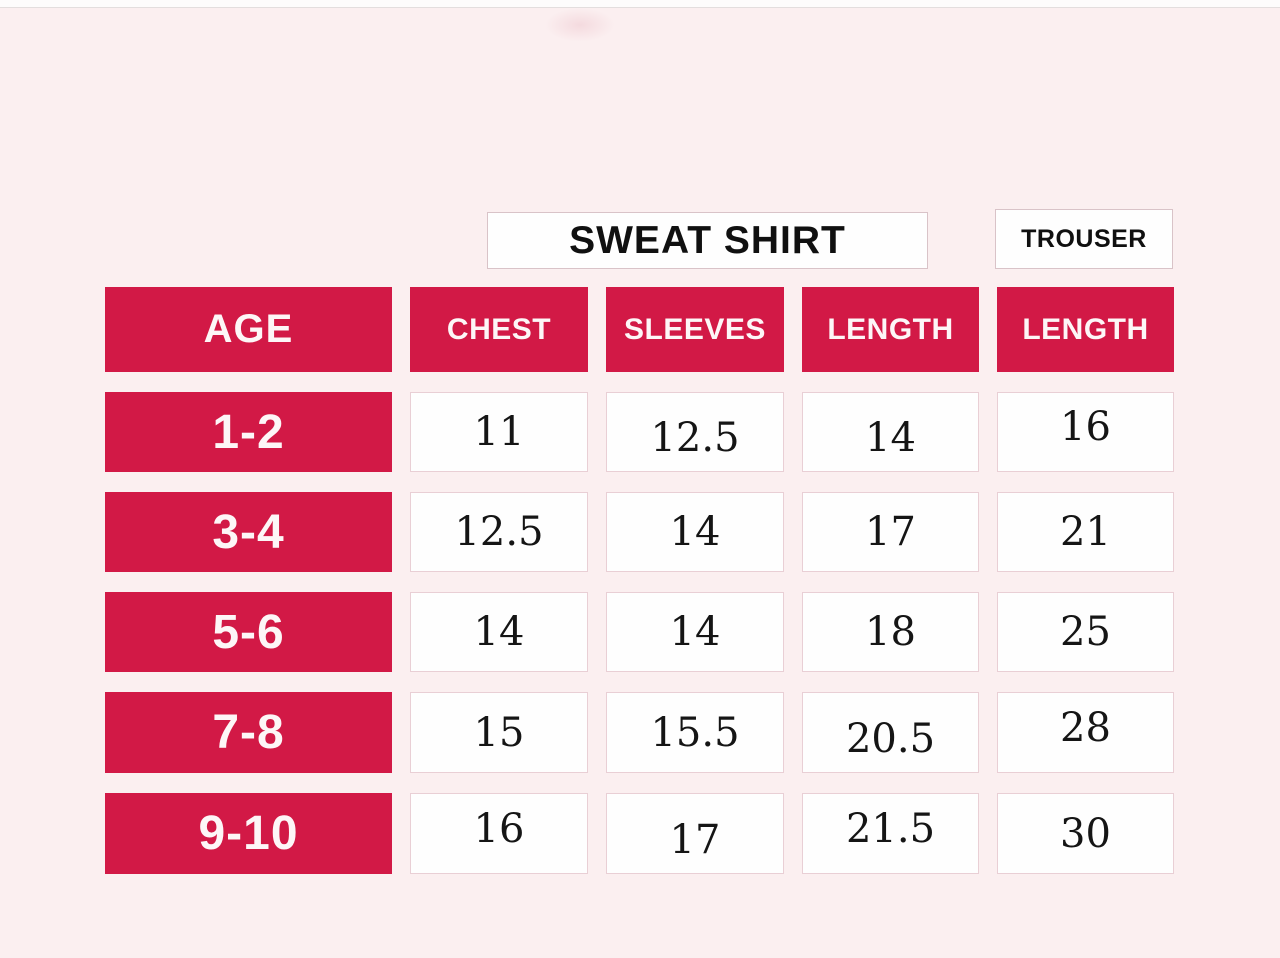  Describe the element at coordinates (248, 532) in the screenshot. I see `age-cell: 3-4` at that location.